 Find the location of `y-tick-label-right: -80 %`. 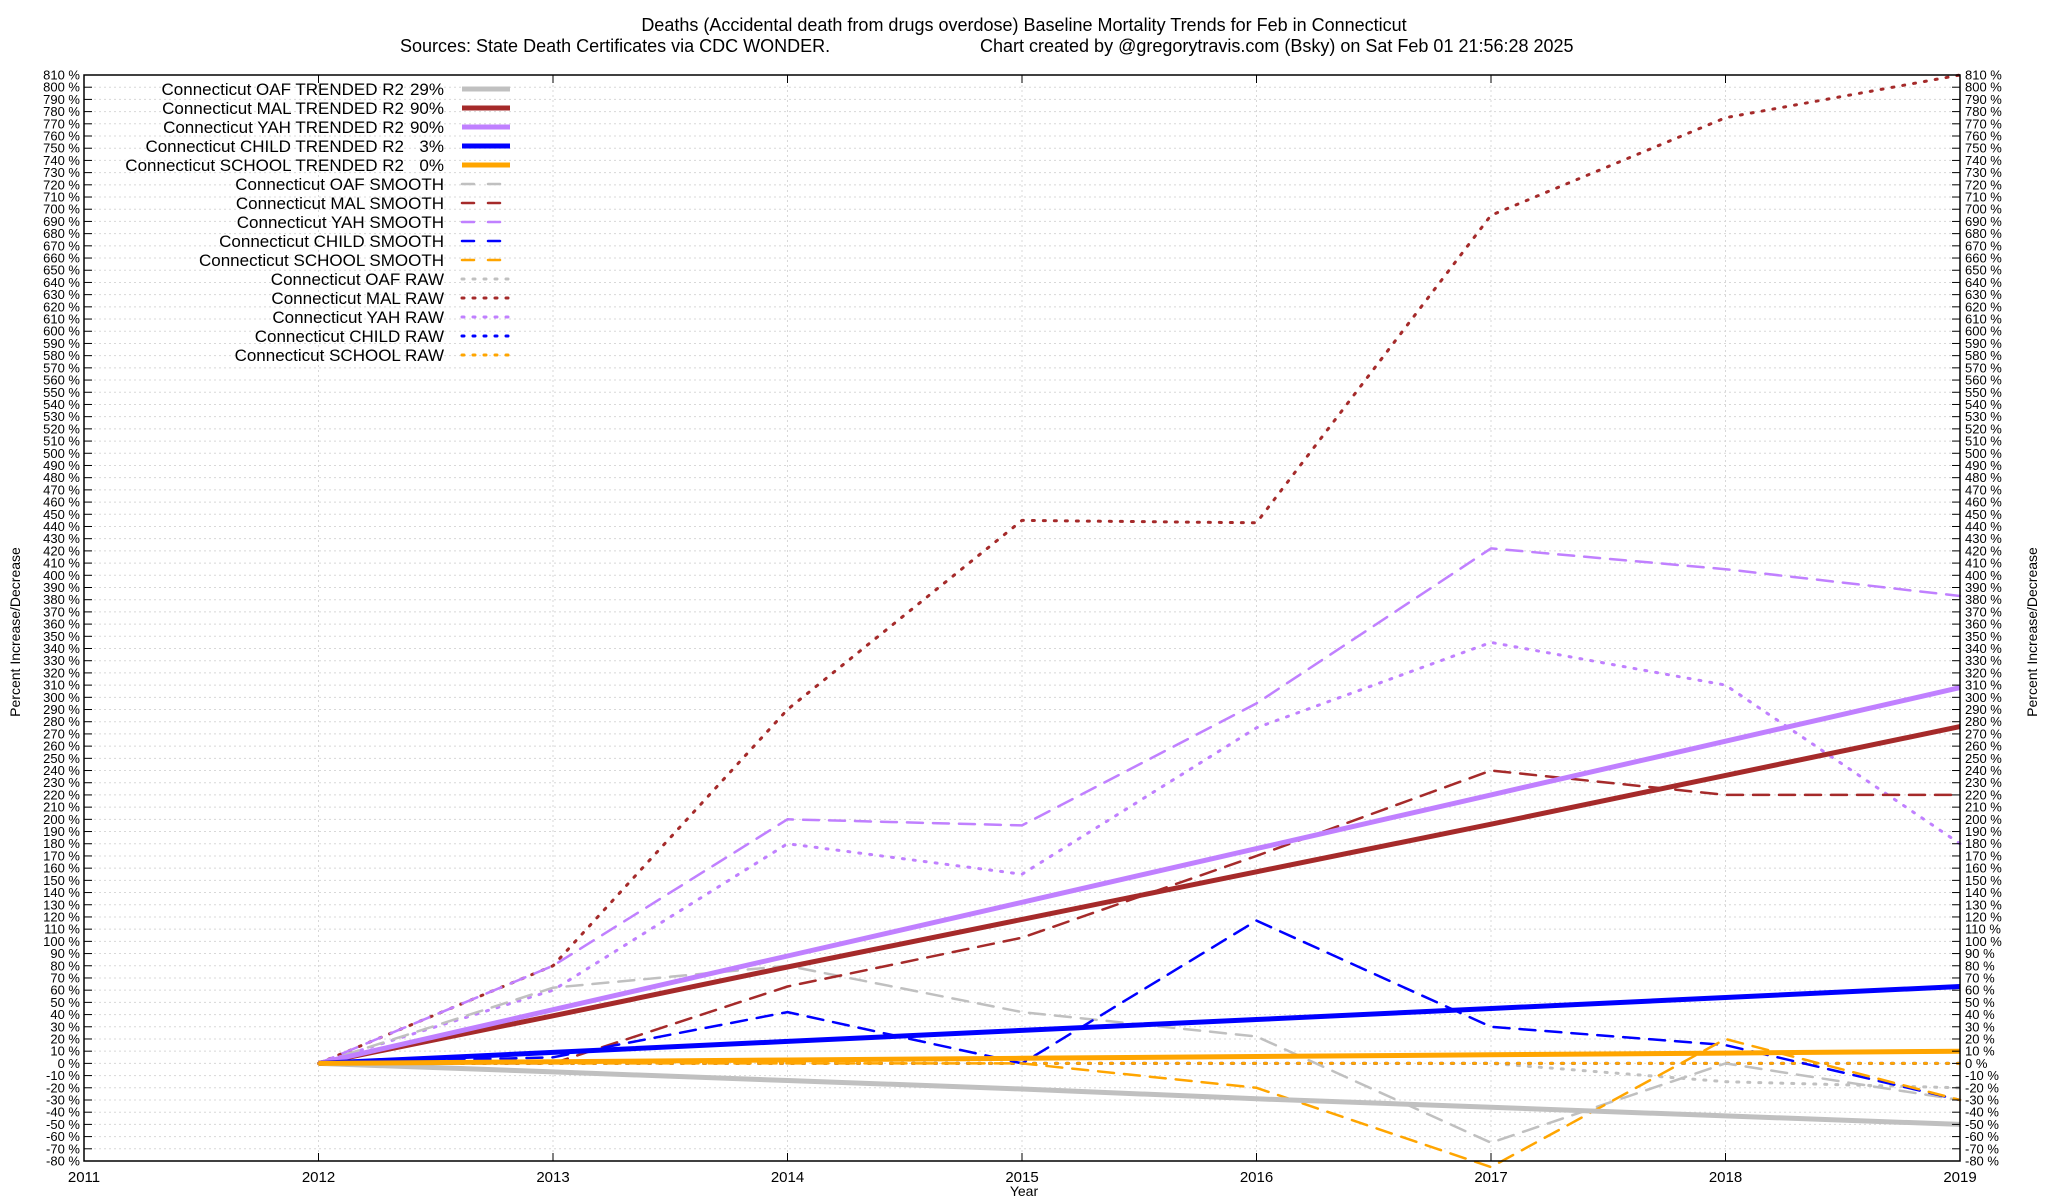

y-tick-label-right: -80 % is located at coordinates (1982, 1161).